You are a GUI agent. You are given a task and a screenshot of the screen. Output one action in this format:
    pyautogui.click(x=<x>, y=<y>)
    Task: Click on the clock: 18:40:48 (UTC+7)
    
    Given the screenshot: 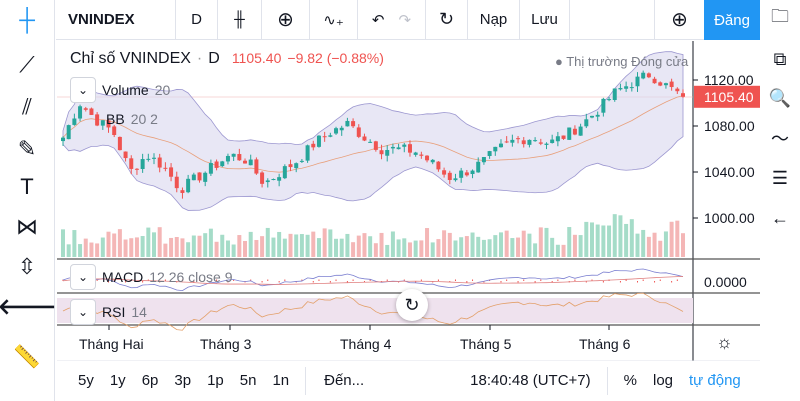 What is the action you would take?
    pyautogui.click(x=530, y=380)
    